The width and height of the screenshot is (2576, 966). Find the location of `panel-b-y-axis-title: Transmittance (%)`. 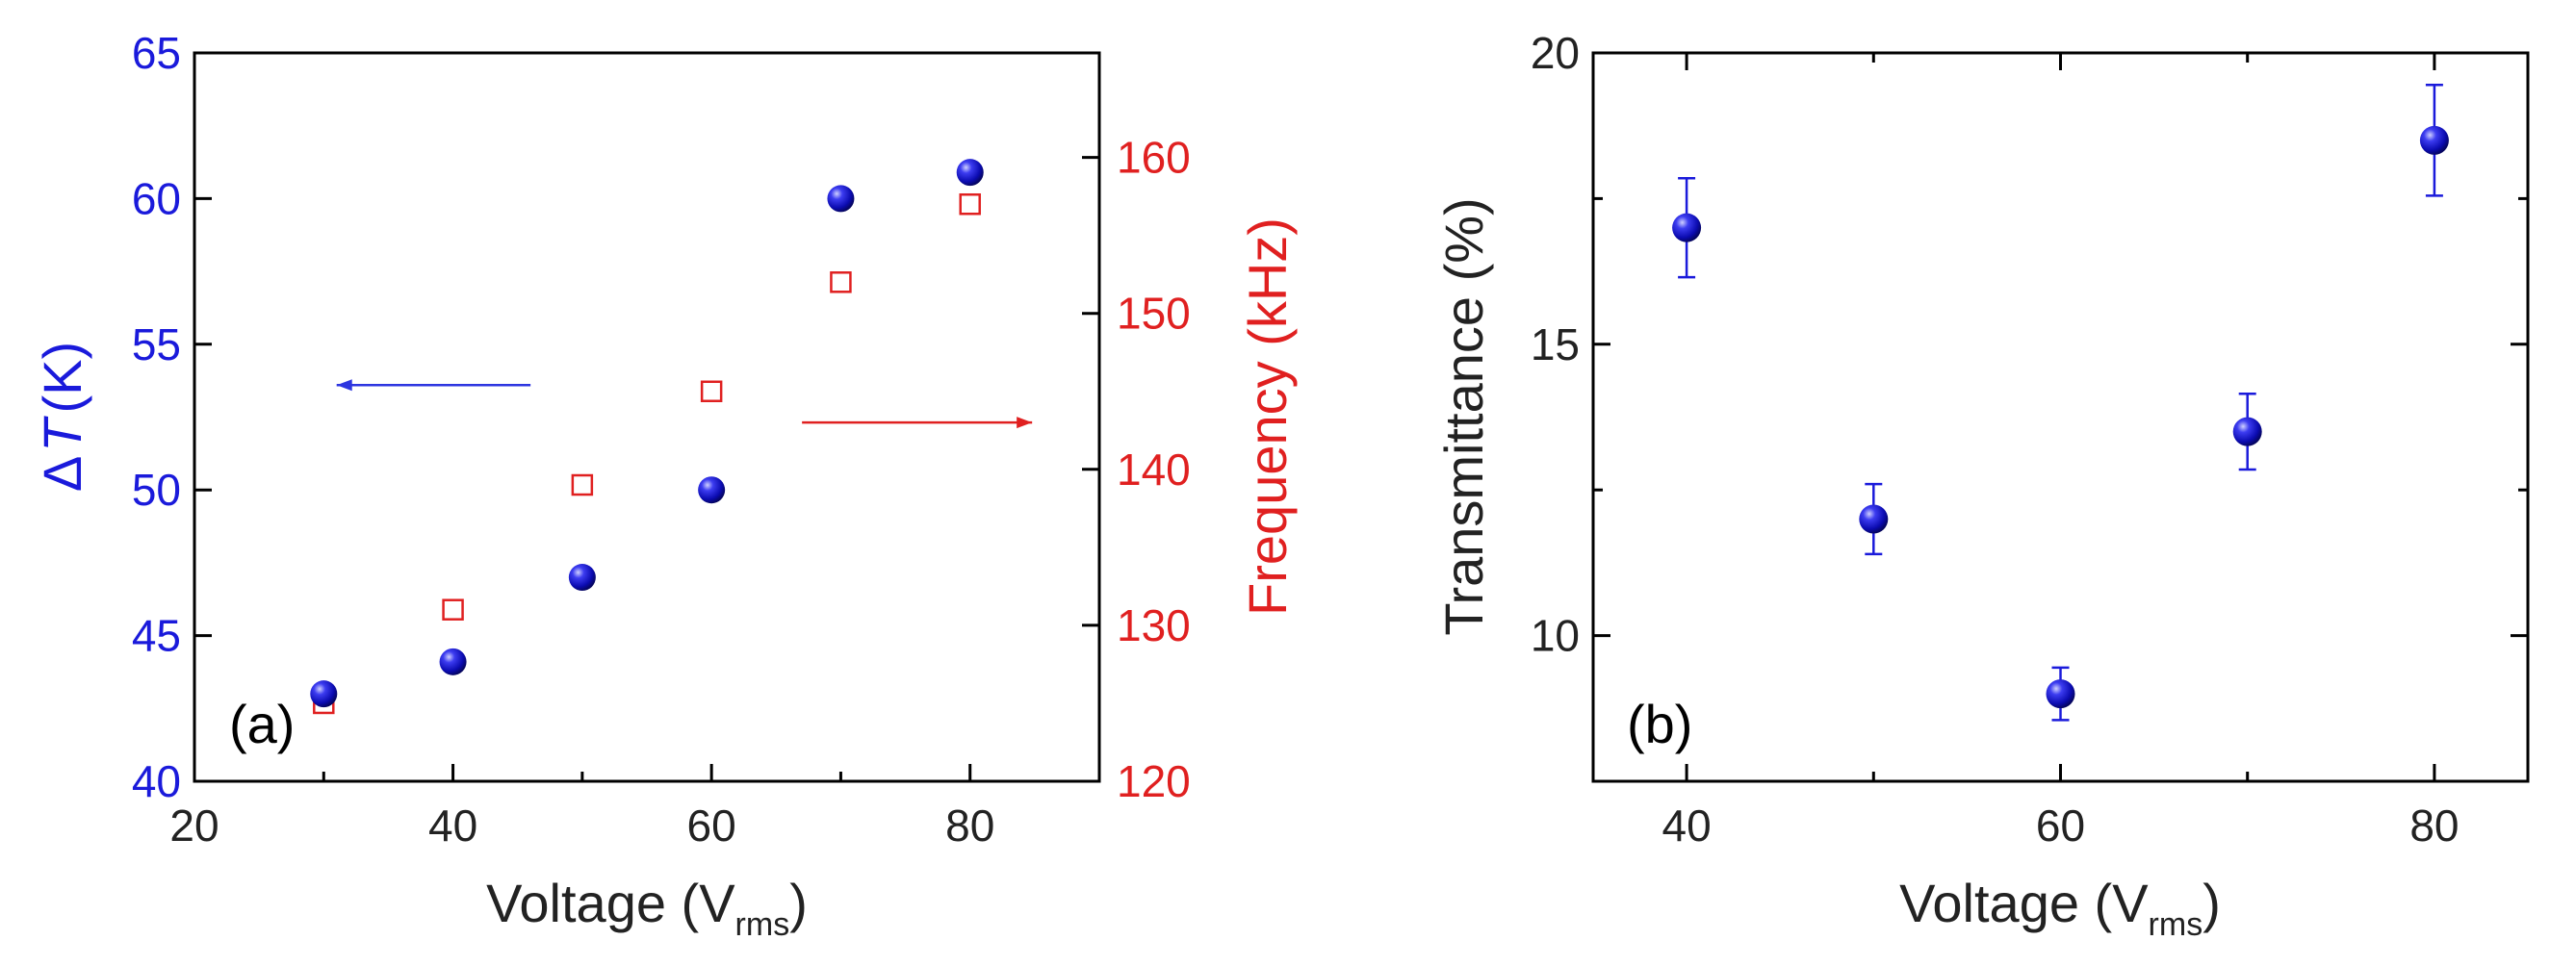

panel-b-y-axis-title: Transmittance (%) is located at coordinates (1463, 416).